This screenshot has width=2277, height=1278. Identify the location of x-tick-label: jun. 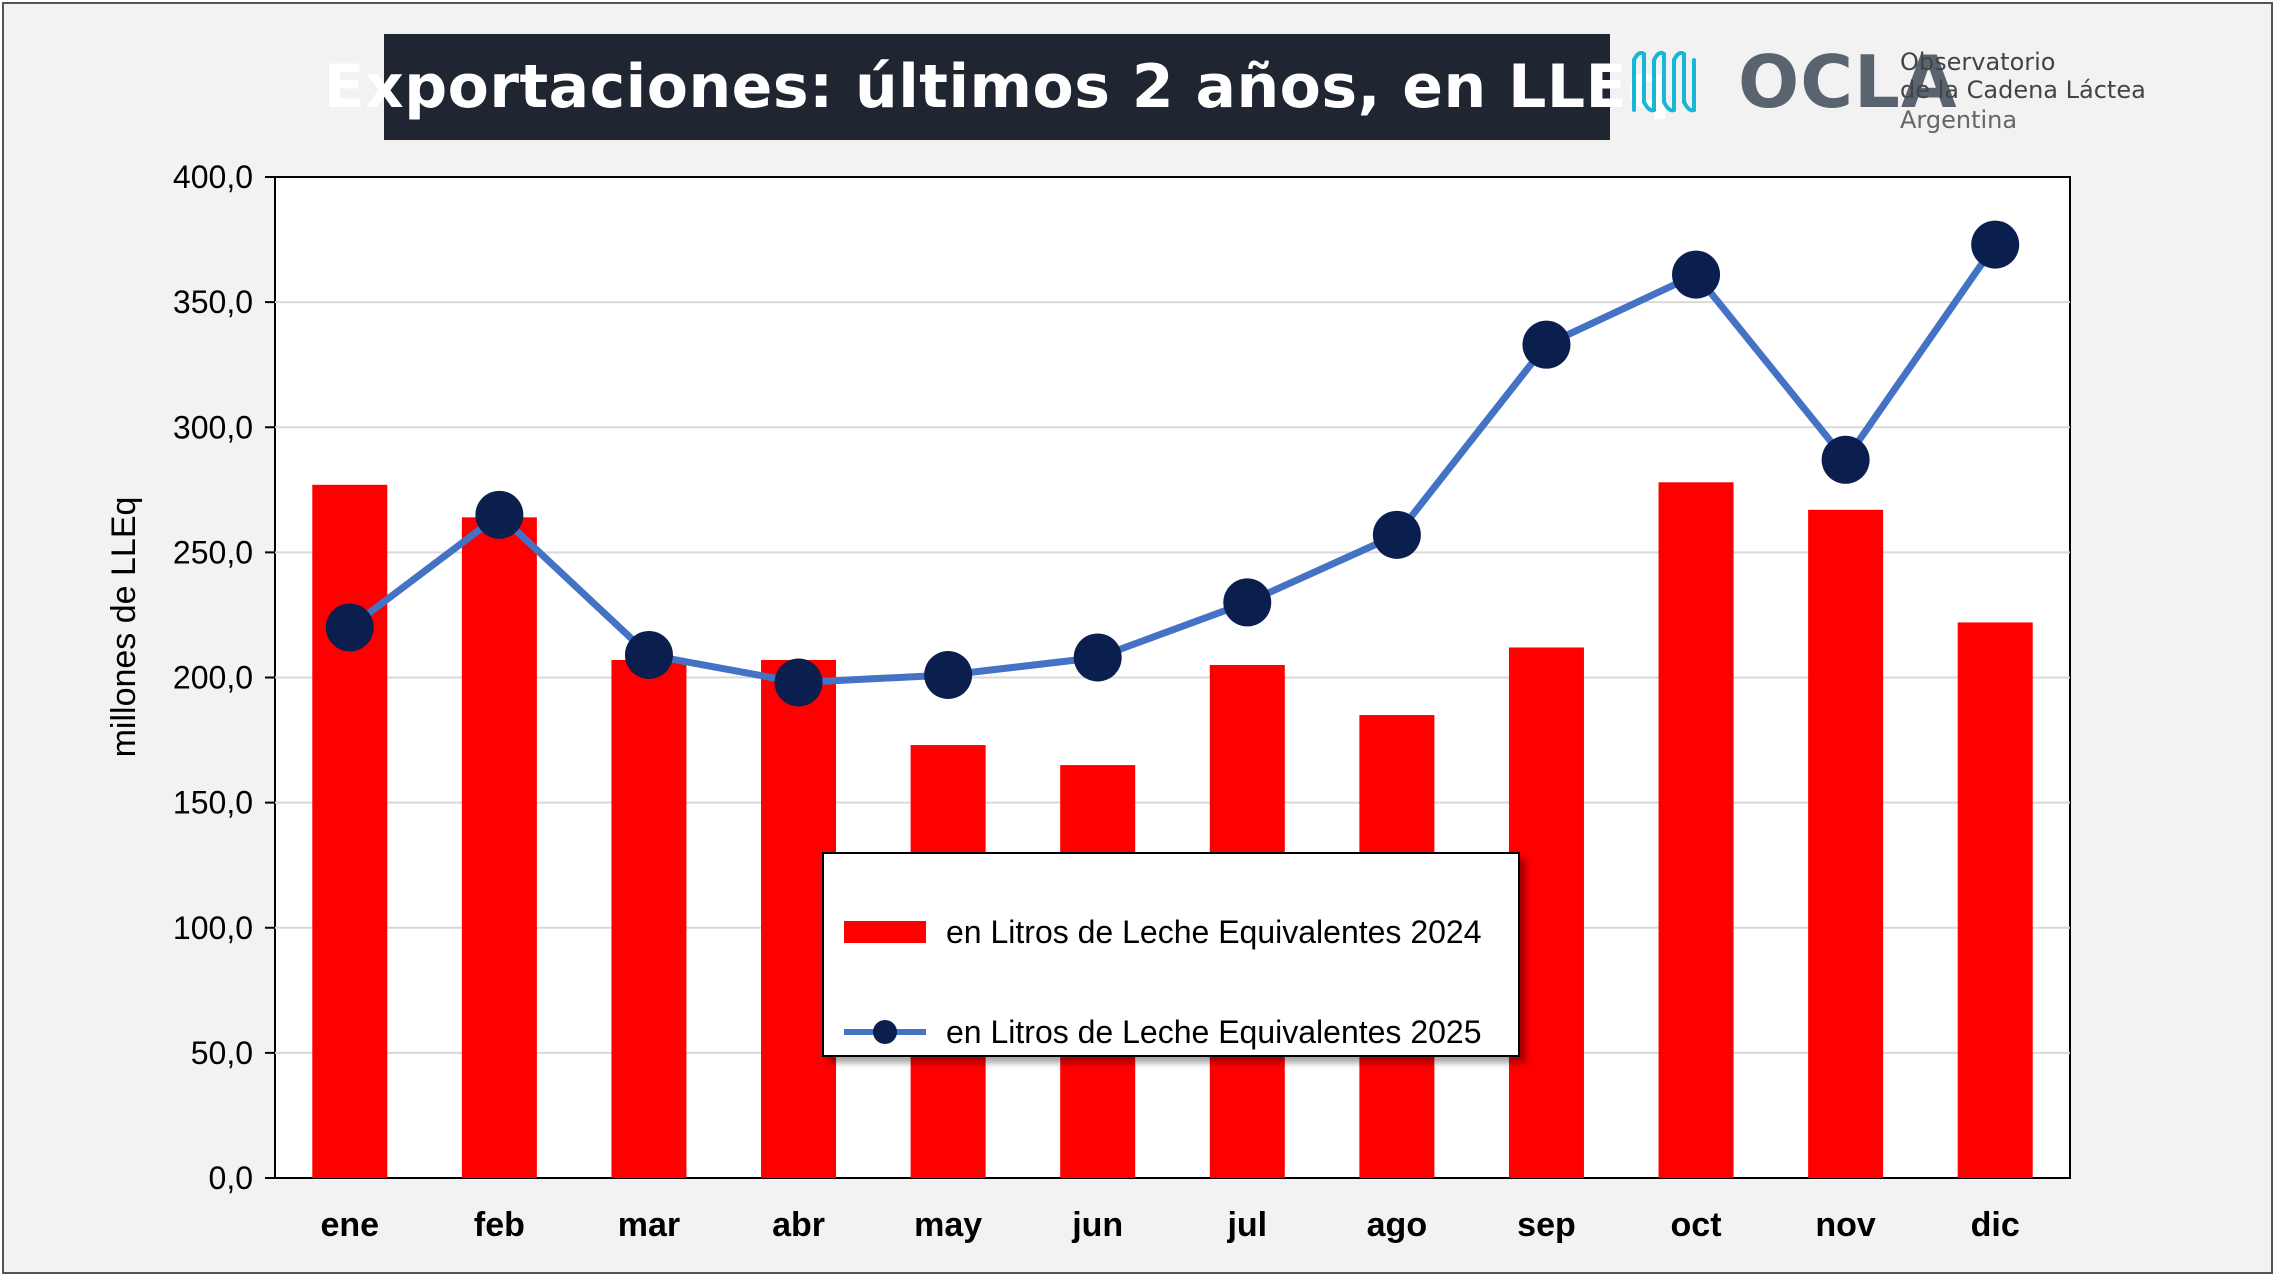
(1097, 1225).